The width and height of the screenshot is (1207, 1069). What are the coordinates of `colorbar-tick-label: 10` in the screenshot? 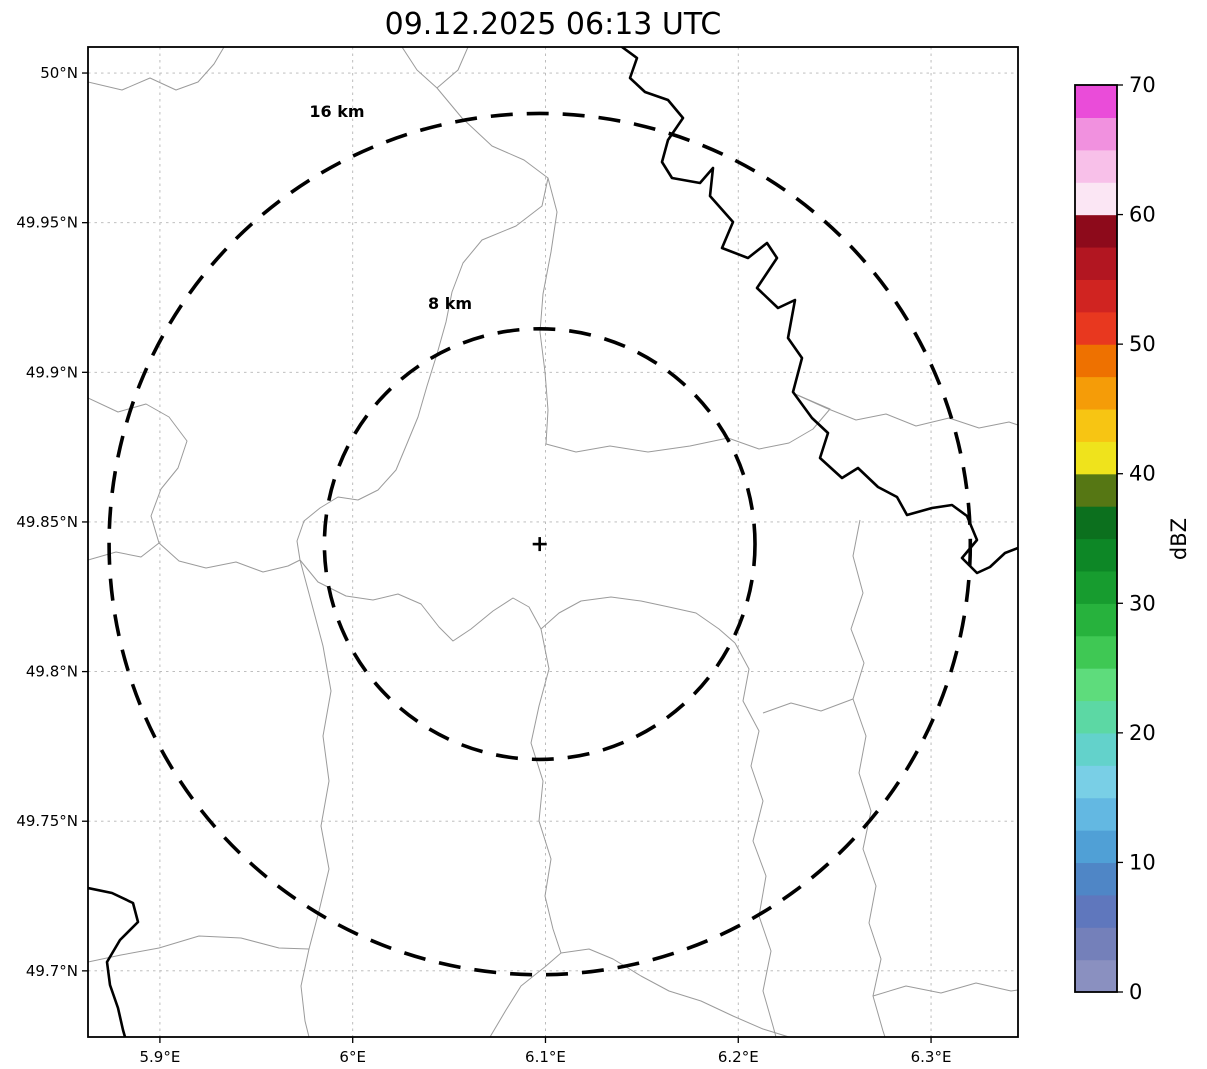 It's located at (1142, 862).